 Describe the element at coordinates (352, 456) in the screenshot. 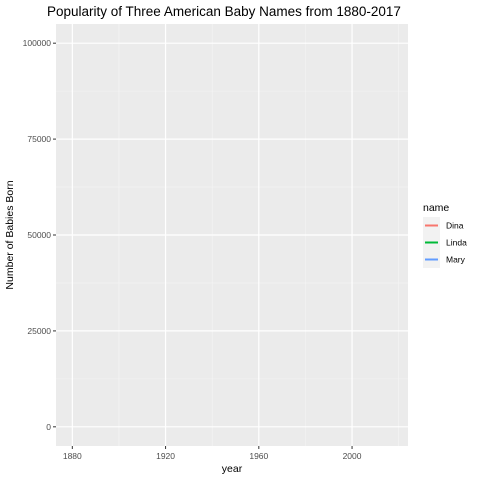

I see `x-tick-label: 2000` at that location.